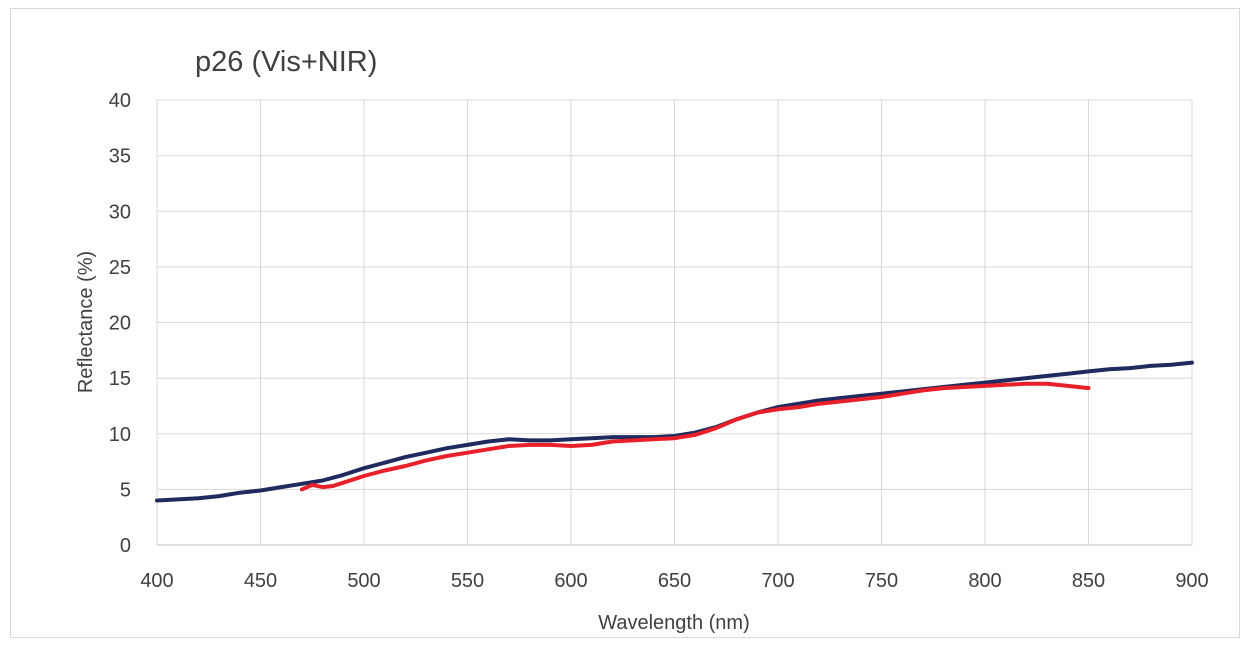  What do you see at coordinates (120, 101) in the screenshot?
I see `y-tick-label: 40` at bounding box center [120, 101].